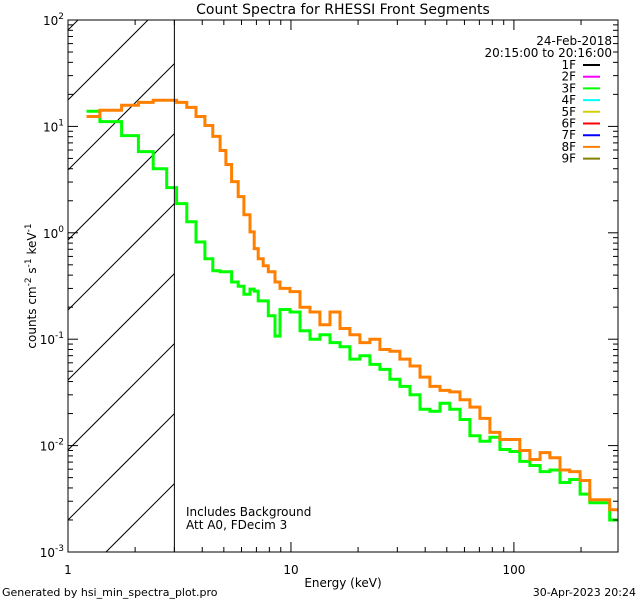 The height and width of the screenshot is (600, 640). What do you see at coordinates (584, 592) in the screenshot?
I see `timestamp-label: 30-Apr-2023 20:24` at bounding box center [584, 592].